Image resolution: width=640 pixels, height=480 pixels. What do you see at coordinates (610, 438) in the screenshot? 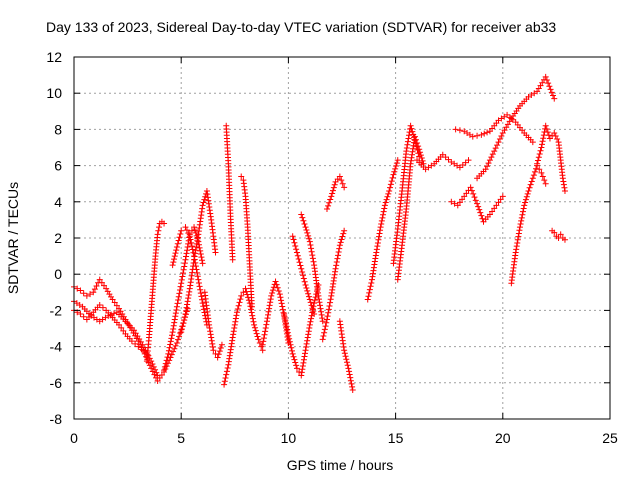
I see `x-tick-label: 25` at bounding box center [610, 438].